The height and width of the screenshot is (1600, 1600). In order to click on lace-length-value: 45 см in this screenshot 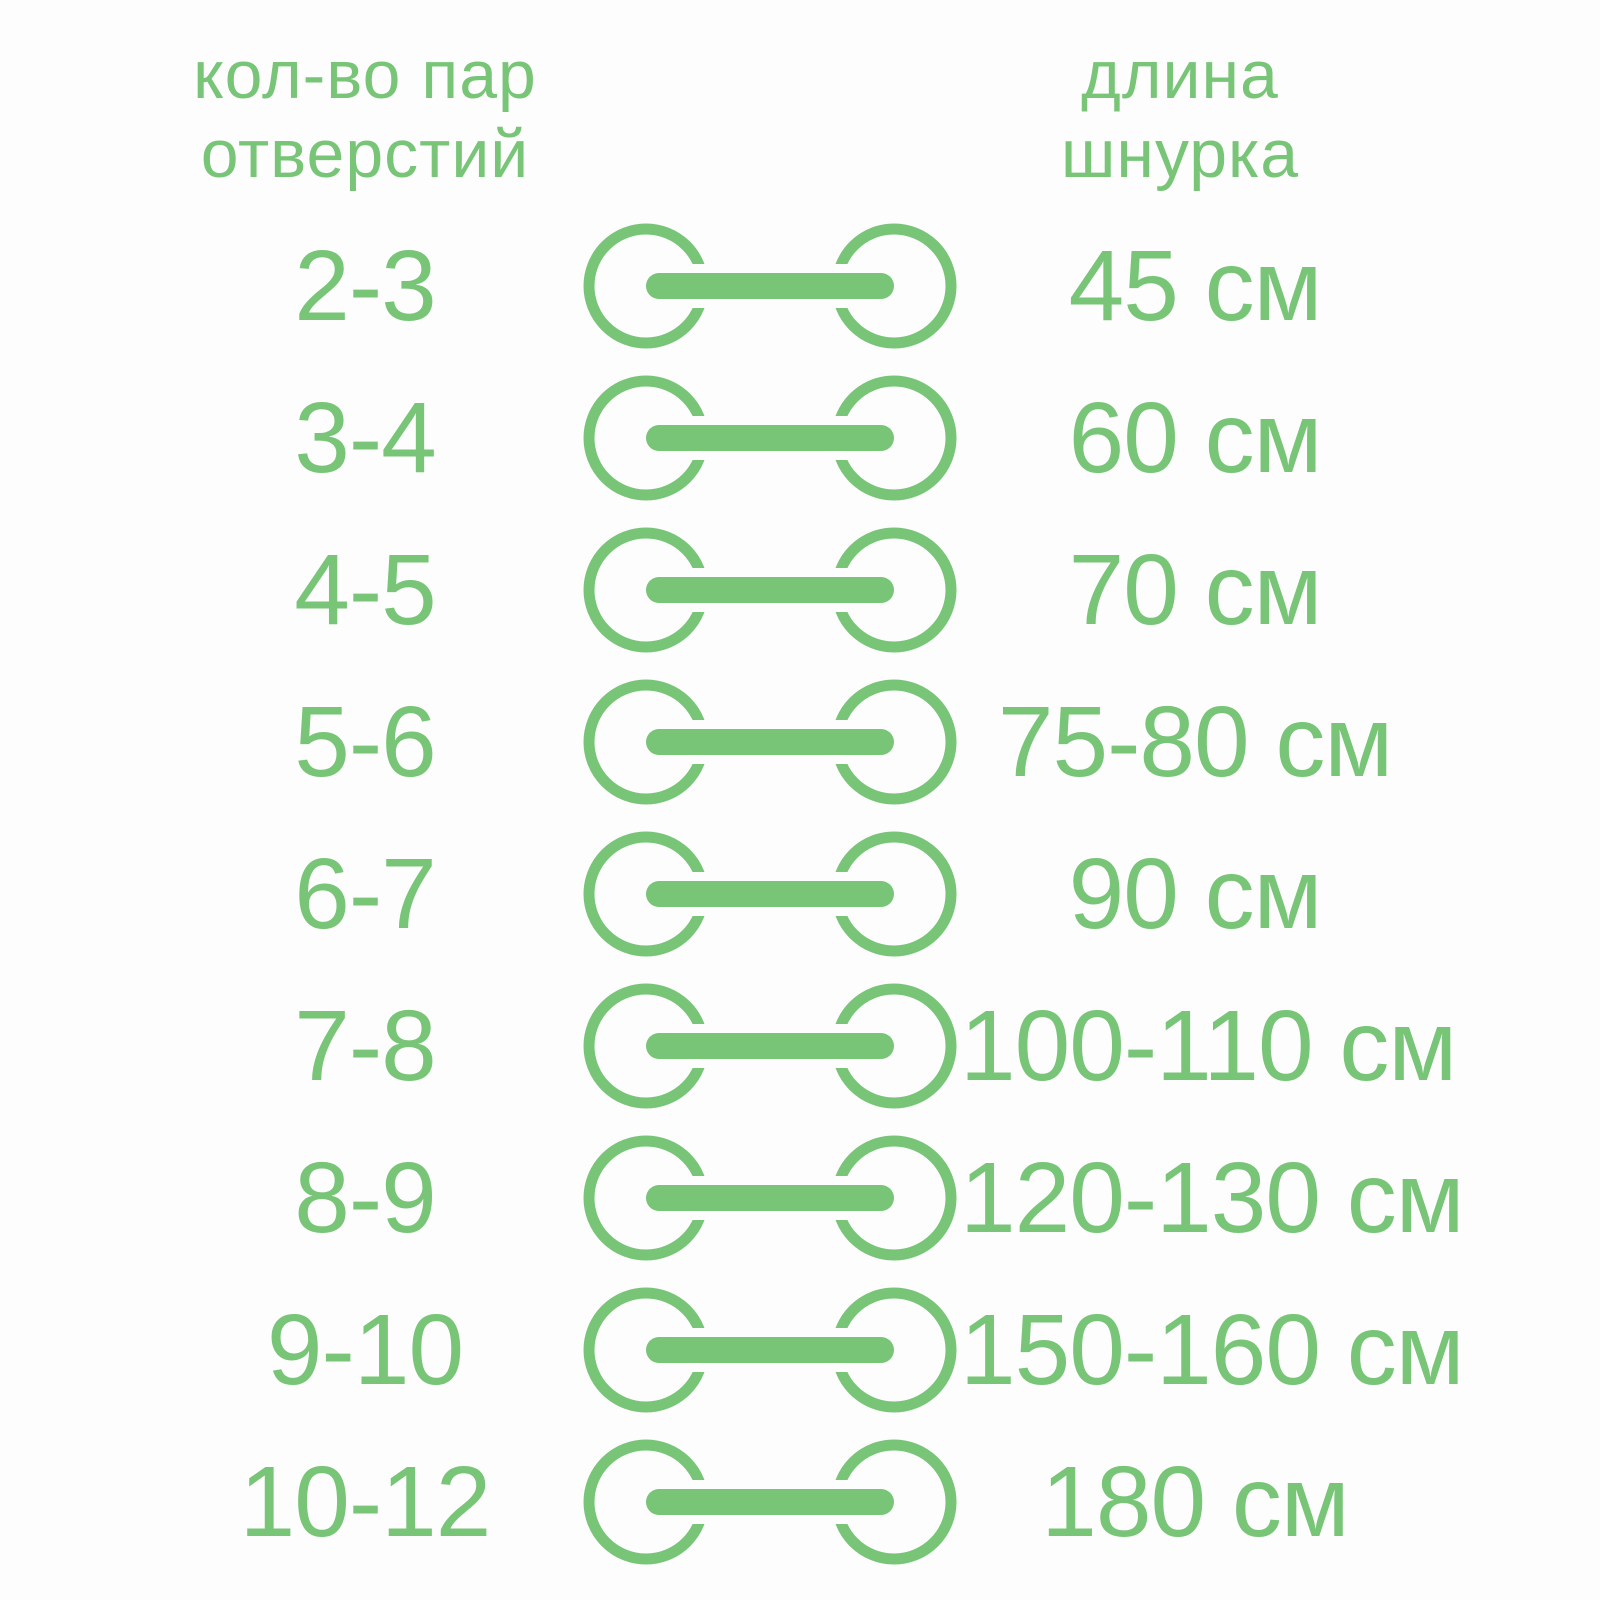, I will do `click(1195, 285)`.